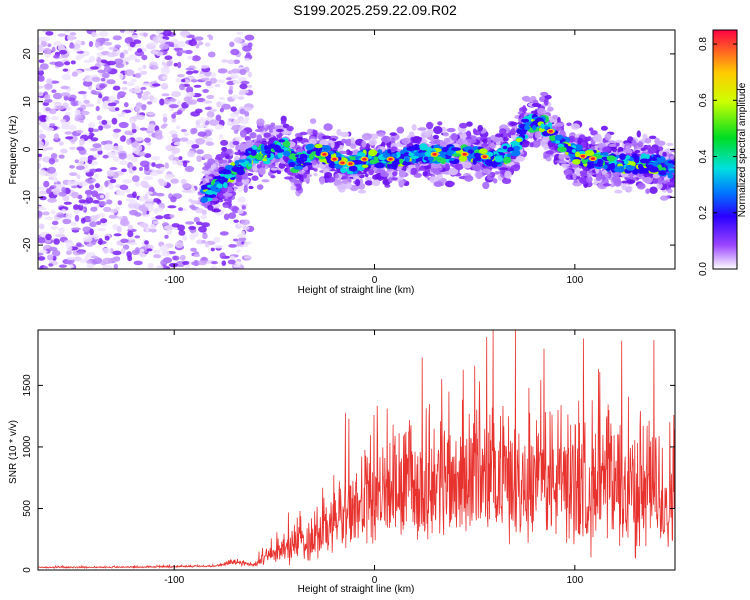  I want to click on colorbar-tick-label: 0.0, so click(703, 269).